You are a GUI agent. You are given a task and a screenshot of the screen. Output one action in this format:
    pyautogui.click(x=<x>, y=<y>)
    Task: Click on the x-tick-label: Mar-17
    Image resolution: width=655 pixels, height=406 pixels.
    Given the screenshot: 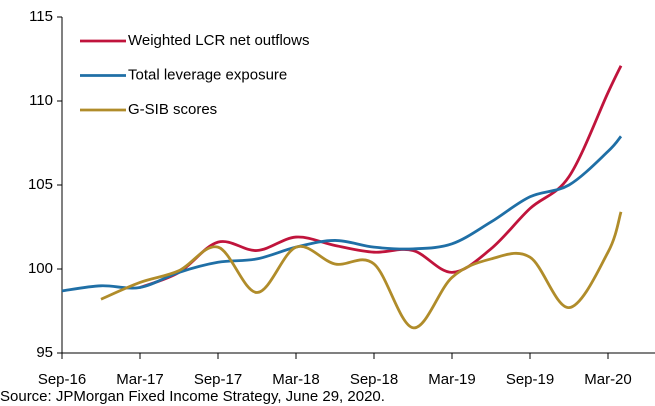 What is the action you would take?
    pyautogui.click(x=140, y=379)
    